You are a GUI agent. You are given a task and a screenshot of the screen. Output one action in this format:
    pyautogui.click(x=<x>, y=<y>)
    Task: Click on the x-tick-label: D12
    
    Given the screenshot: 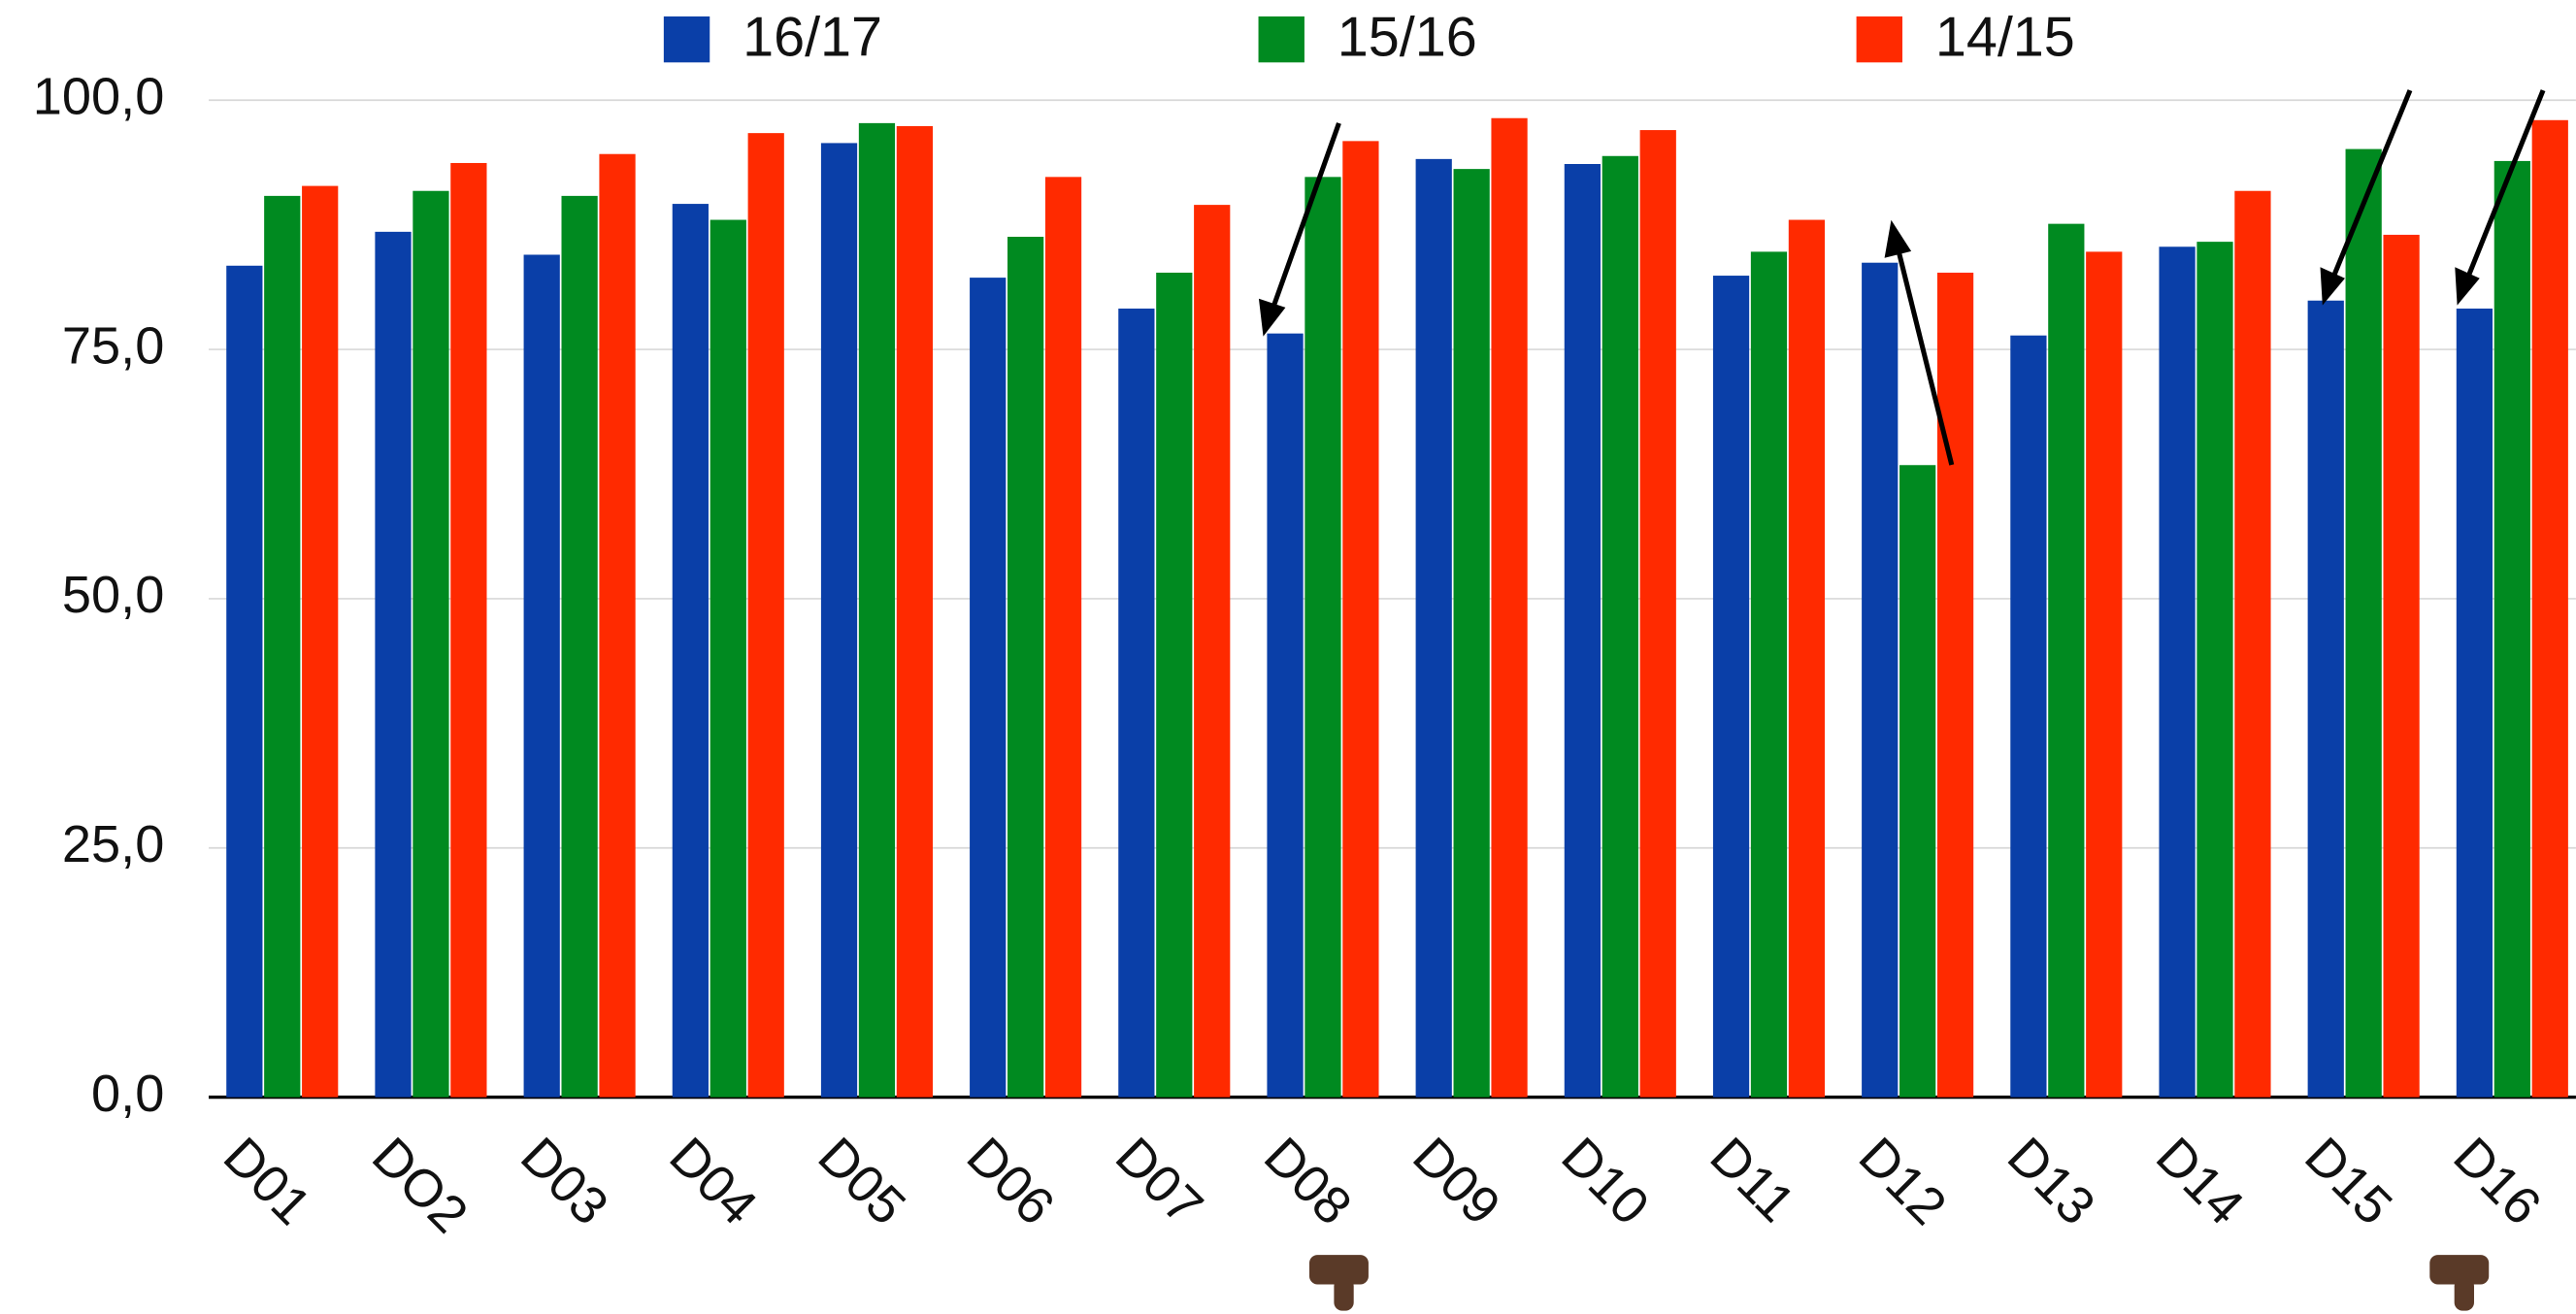 What is the action you would take?
    pyautogui.click(x=1903, y=1181)
    